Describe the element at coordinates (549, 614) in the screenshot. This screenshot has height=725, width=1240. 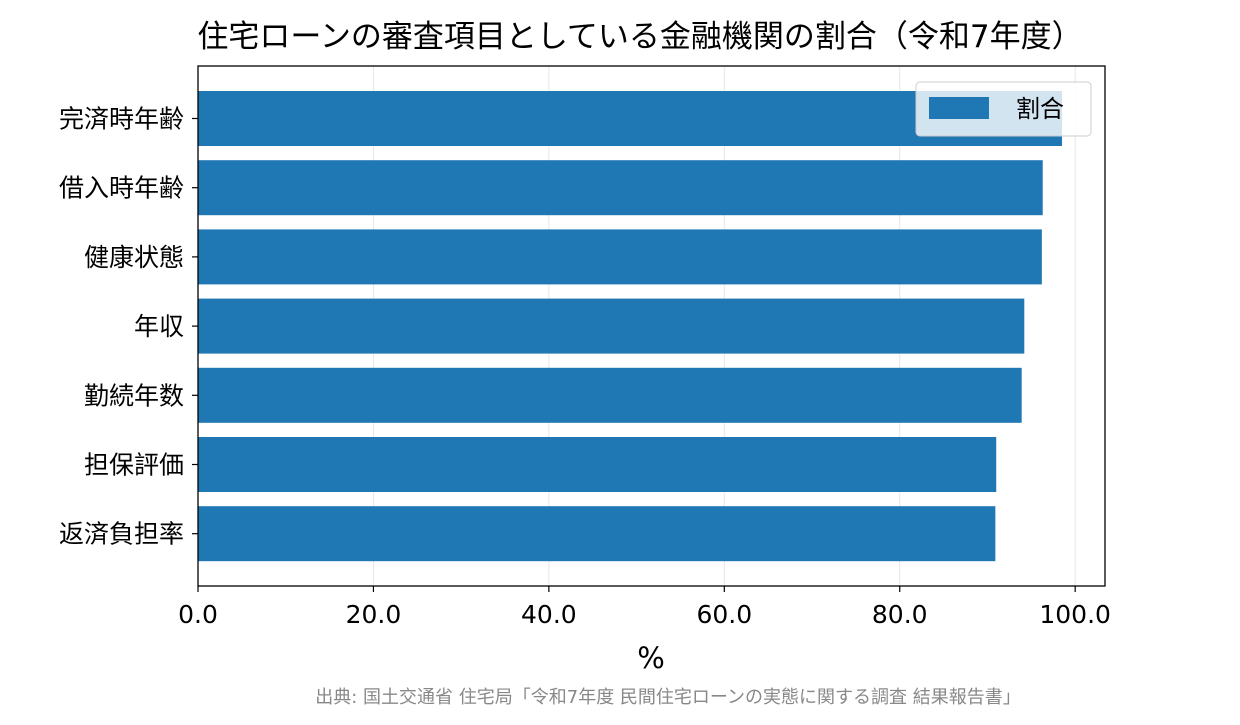
I see `x-tick-label: 40.0` at that location.